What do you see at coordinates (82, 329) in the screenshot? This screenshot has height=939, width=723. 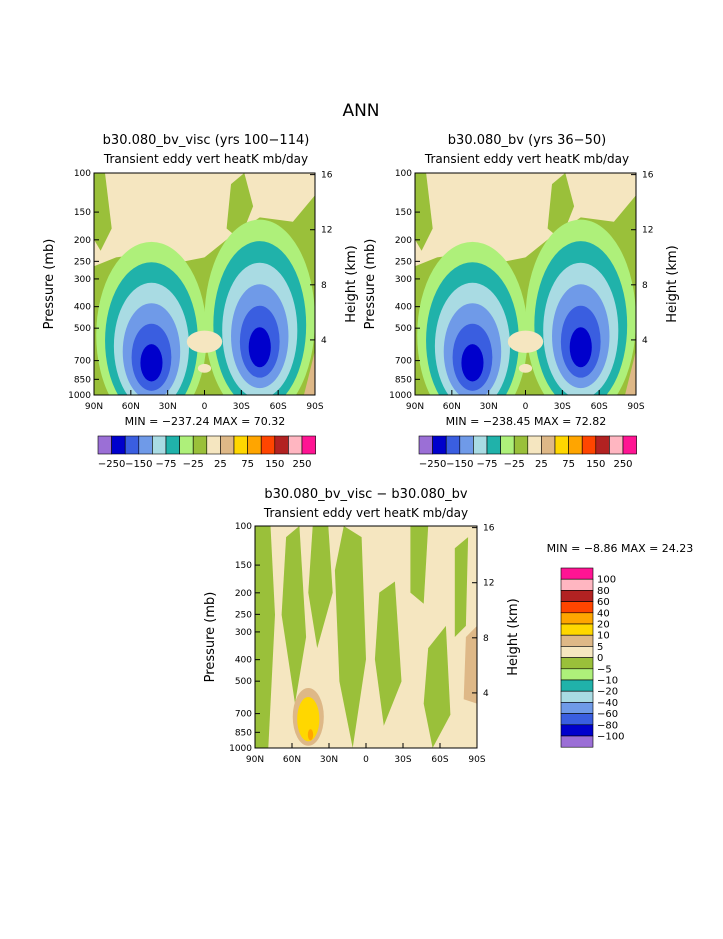 I see `panel-left-ytick-label: 500` at bounding box center [82, 329].